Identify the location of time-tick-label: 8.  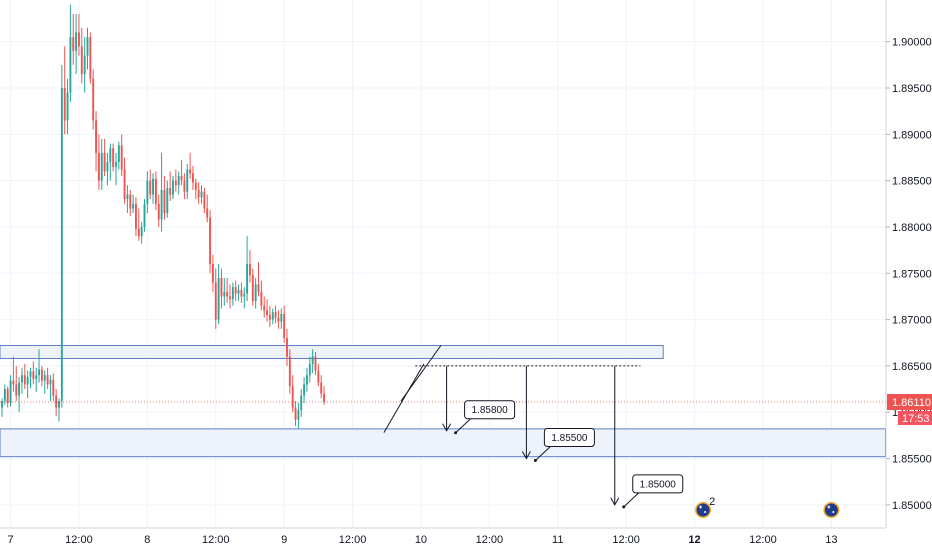
(147, 540).